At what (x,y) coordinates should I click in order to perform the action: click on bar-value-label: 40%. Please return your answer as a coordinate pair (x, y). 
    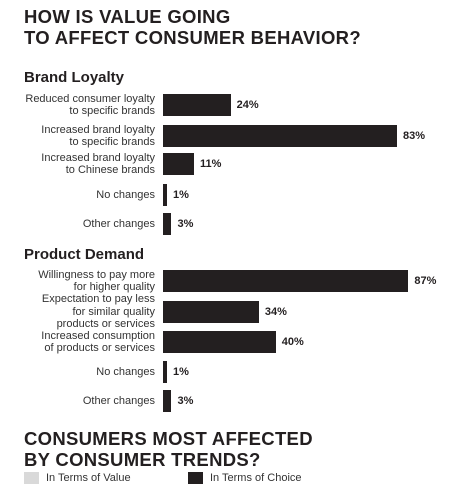
    Looking at the image, I should click on (292, 342).